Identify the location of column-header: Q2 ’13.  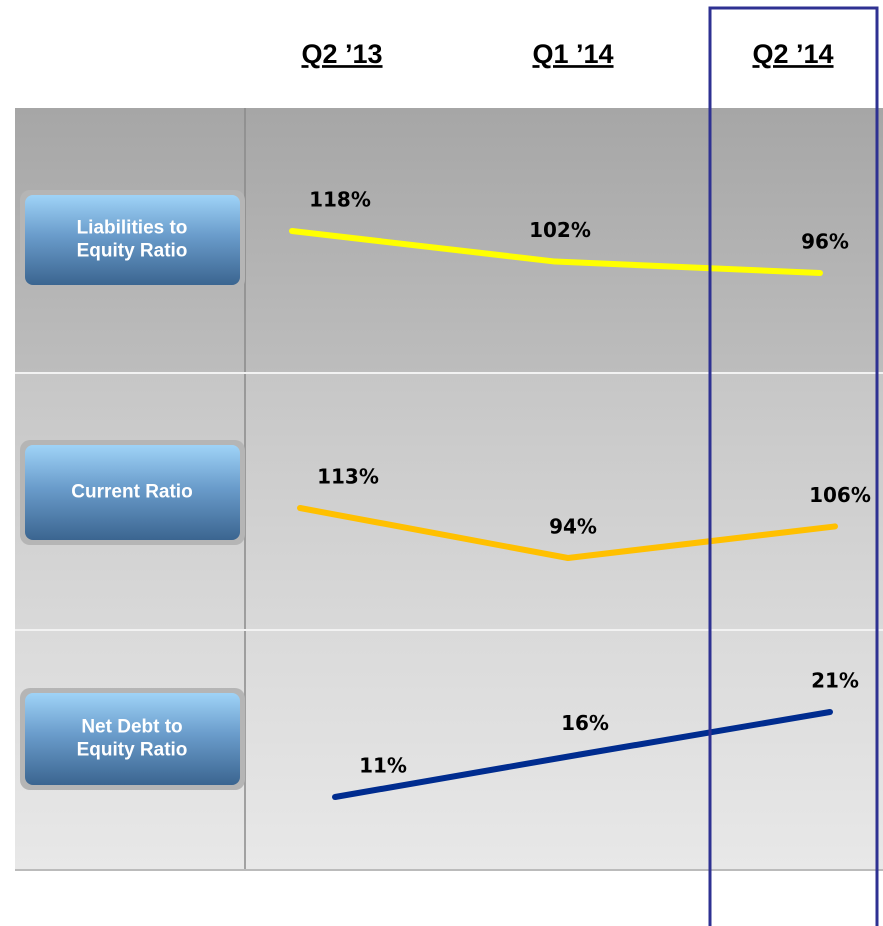
(341, 54).